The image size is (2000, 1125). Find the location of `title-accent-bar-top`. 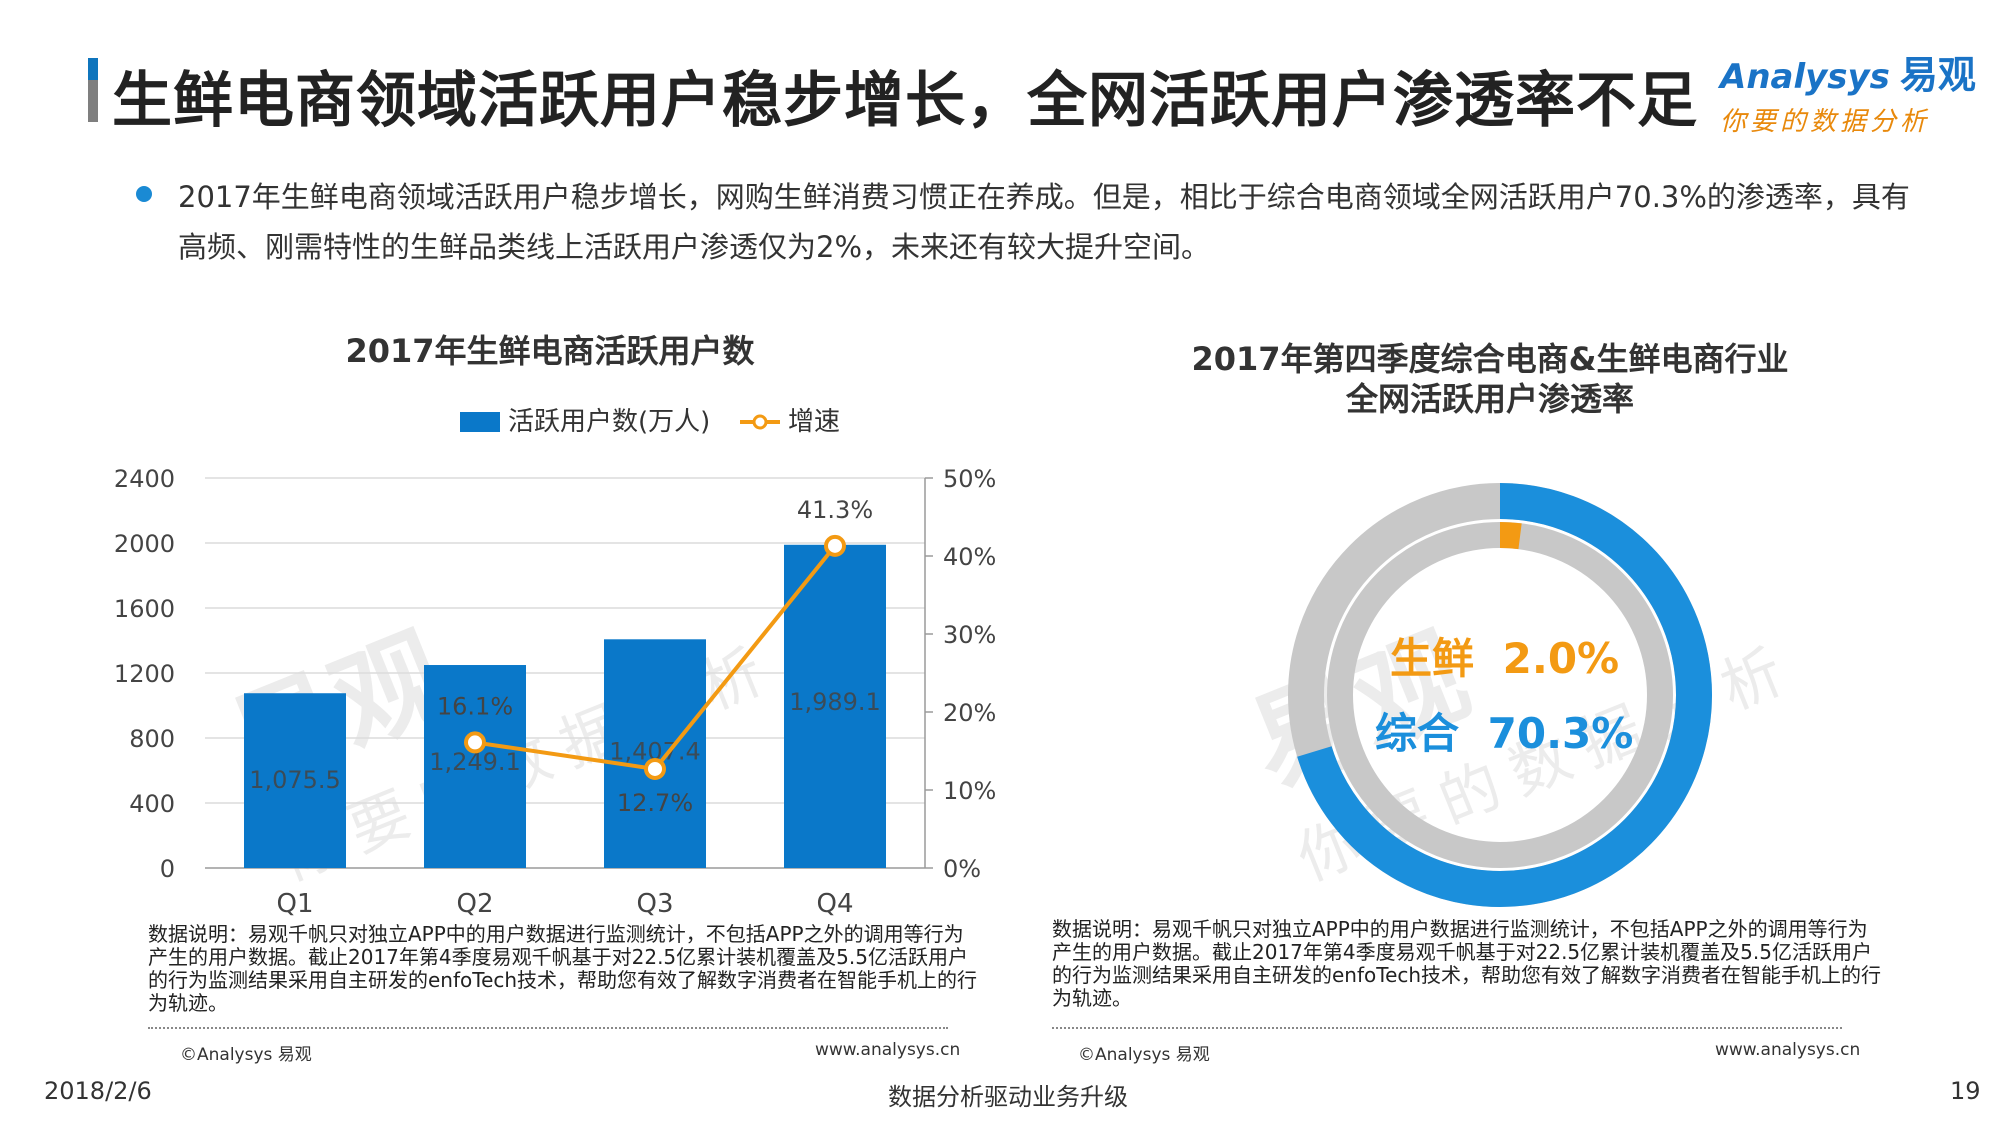

title-accent-bar-top is located at coordinates (93, 69).